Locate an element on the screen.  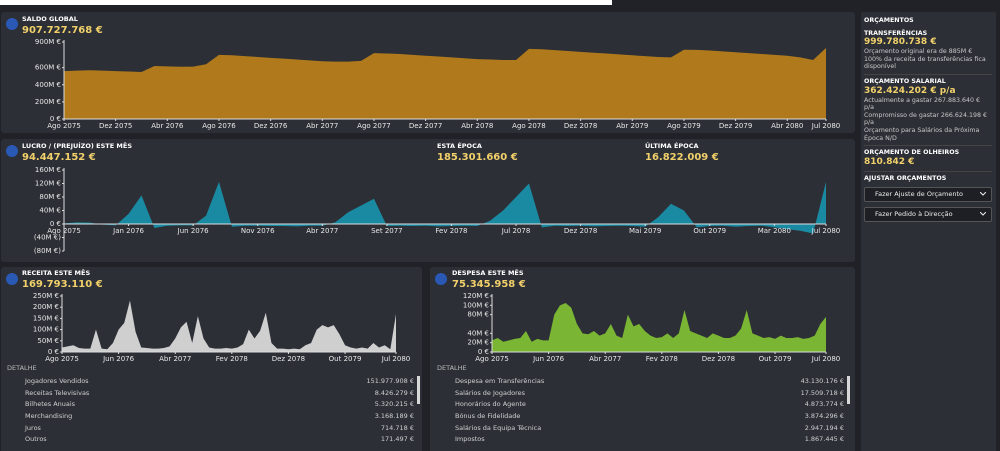
chevron is located at coordinates (983, 195).